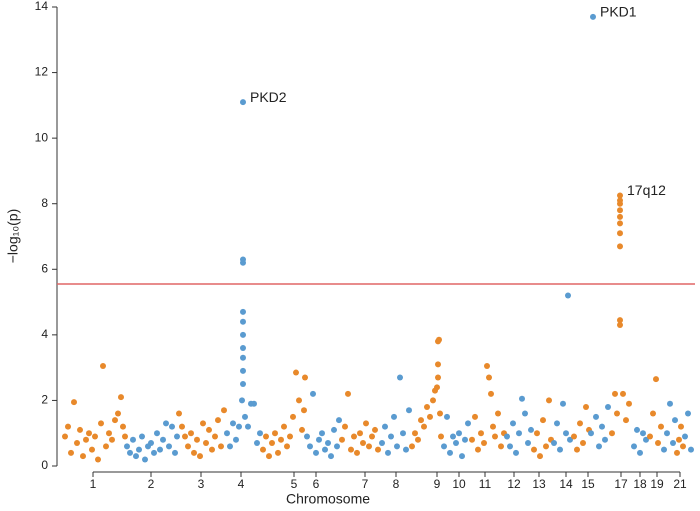 This screenshot has height=511, width=700. What do you see at coordinates (44, 203) in the screenshot?
I see `y-tick-label: 8` at bounding box center [44, 203].